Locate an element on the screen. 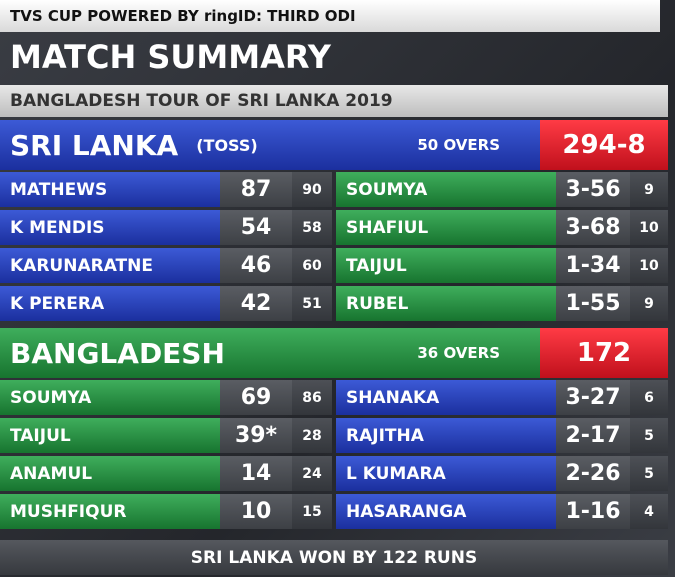 This screenshot has width=675, height=577. bowler-figures: 3-56 is located at coordinates (593, 189).